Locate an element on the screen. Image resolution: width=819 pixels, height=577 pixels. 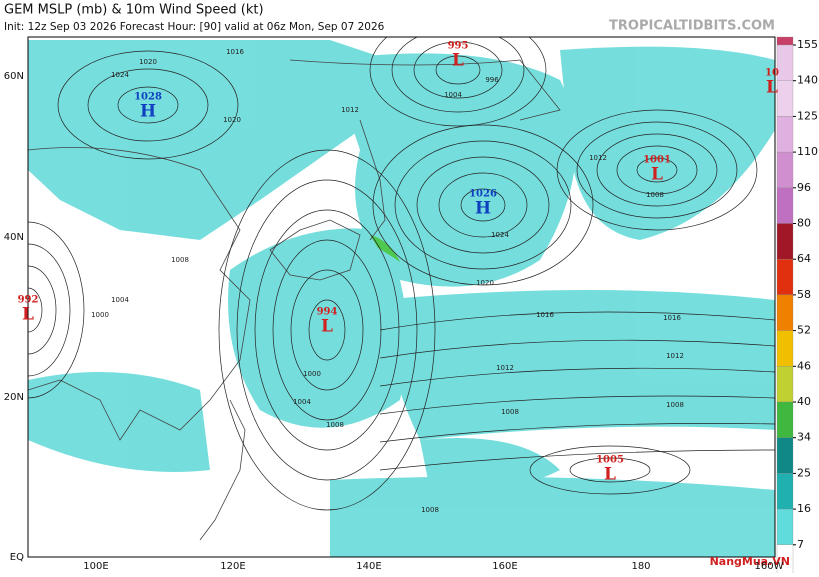
colorbar-label: 16 is located at coordinates (804, 508).